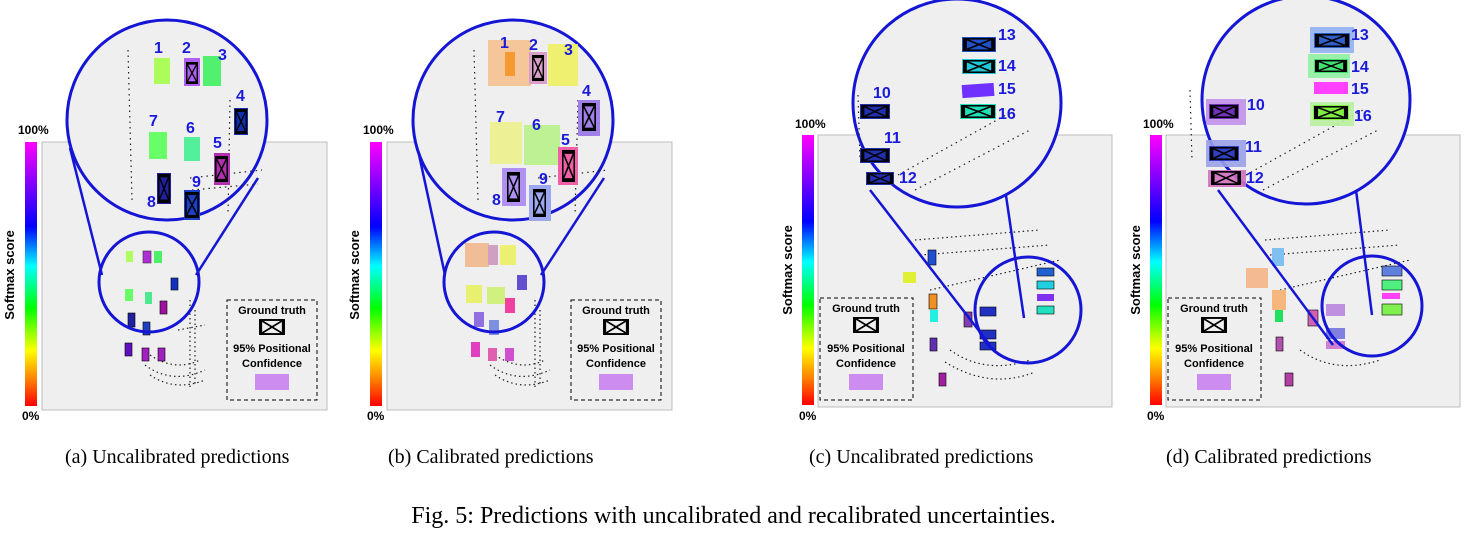 This screenshot has width=1467, height=535. What do you see at coordinates (491, 457) in the screenshot?
I see `subcaption-b: (b) Calibrated predictions` at bounding box center [491, 457].